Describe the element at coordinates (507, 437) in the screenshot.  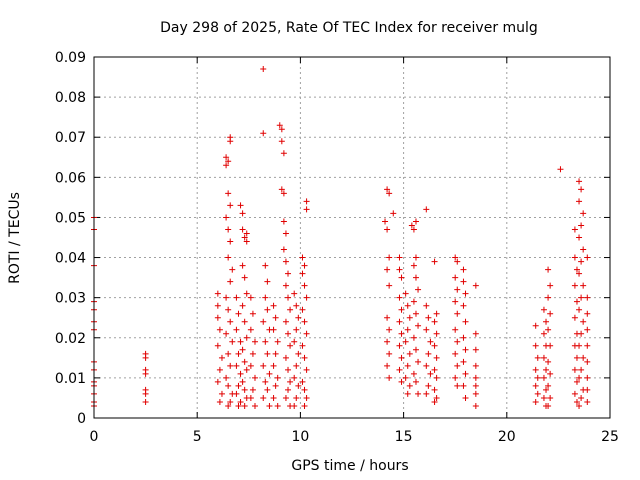
I see `x-tick-label: 20` at that location.